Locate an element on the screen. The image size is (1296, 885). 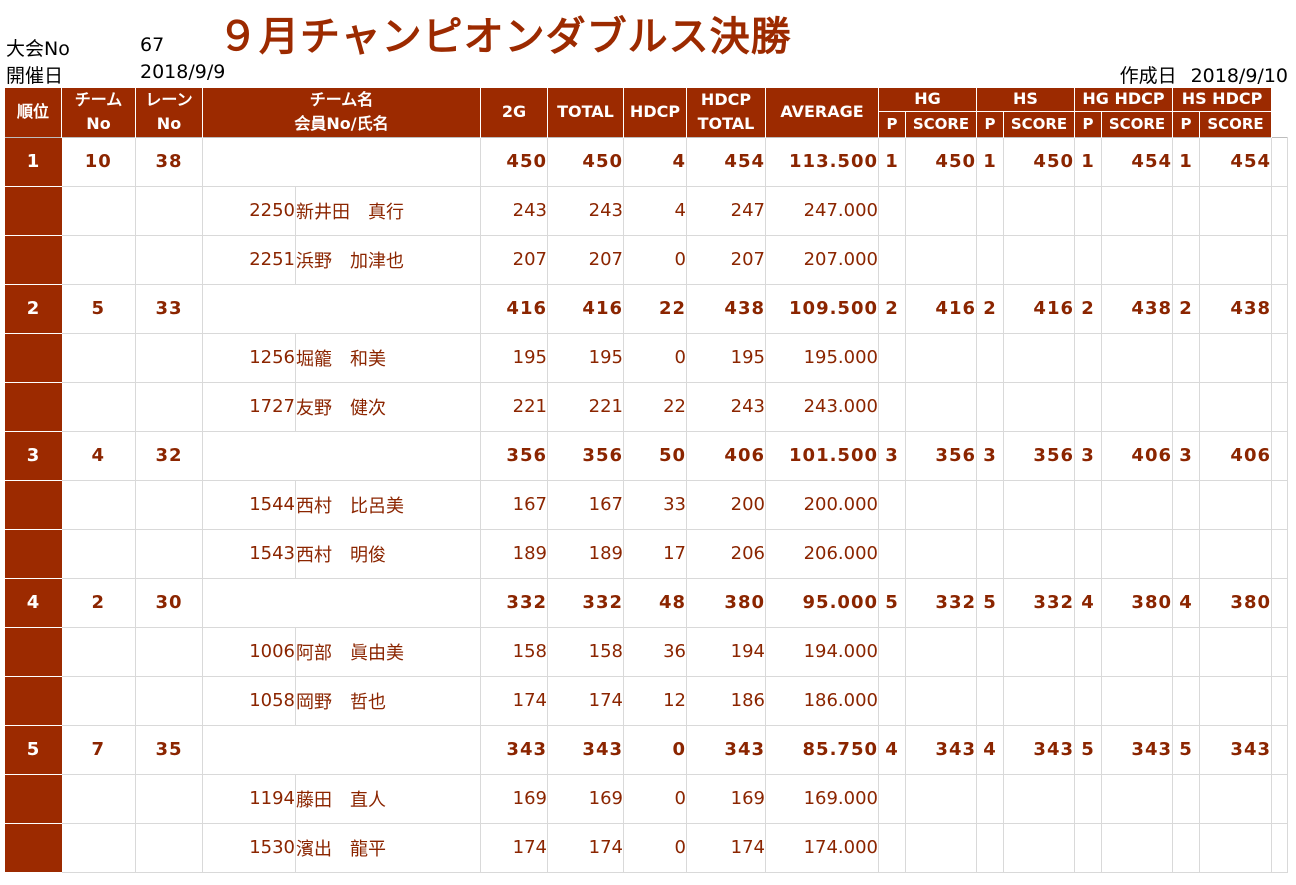
team-no-cell: 2 is located at coordinates (98, 602).